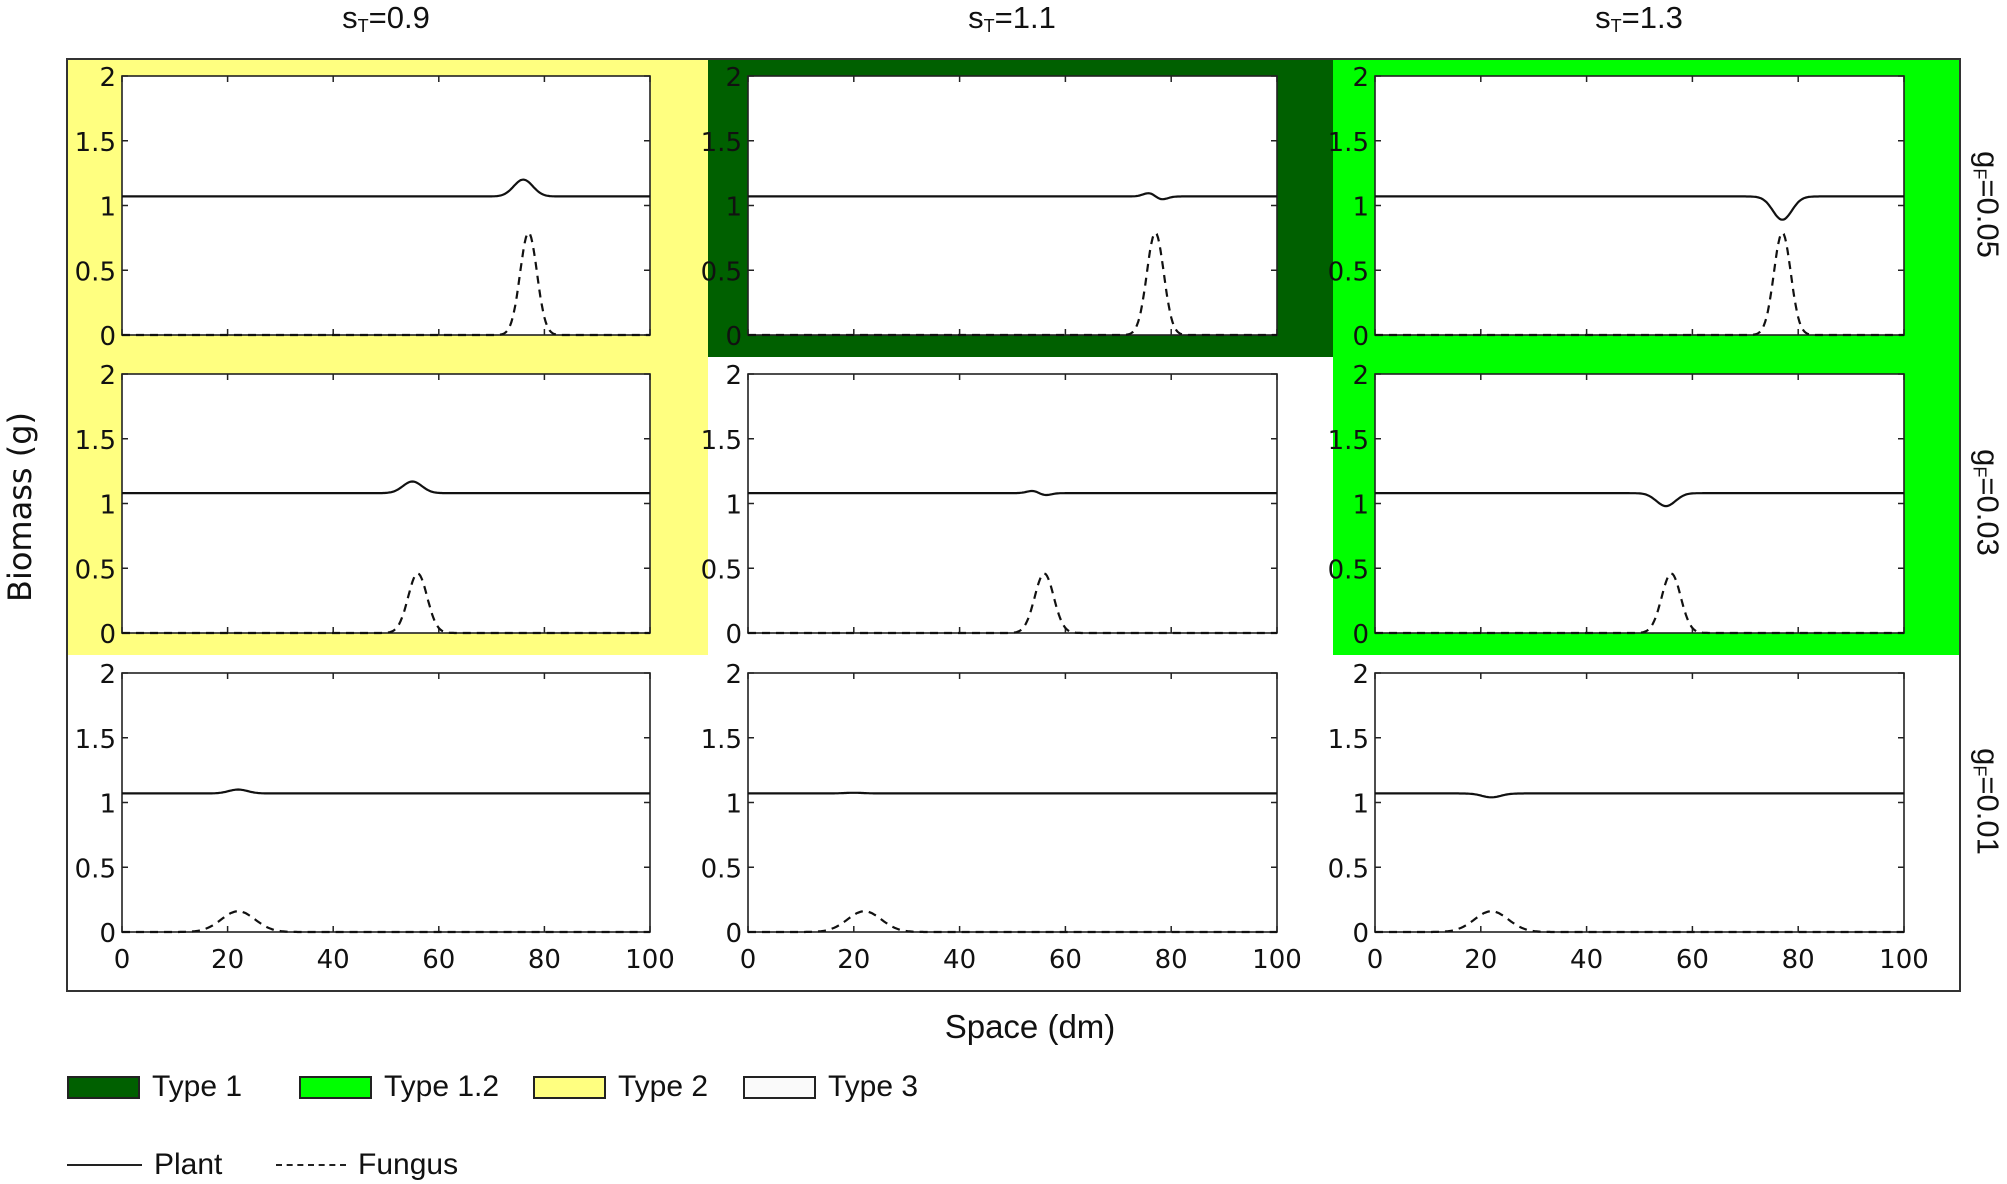 The image size is (2007, 1184). What do you see at coordinates (620, 1087) in the screenshot?
I see `legend-item-type-2: Type 2` at bounding box center [620, 1087].